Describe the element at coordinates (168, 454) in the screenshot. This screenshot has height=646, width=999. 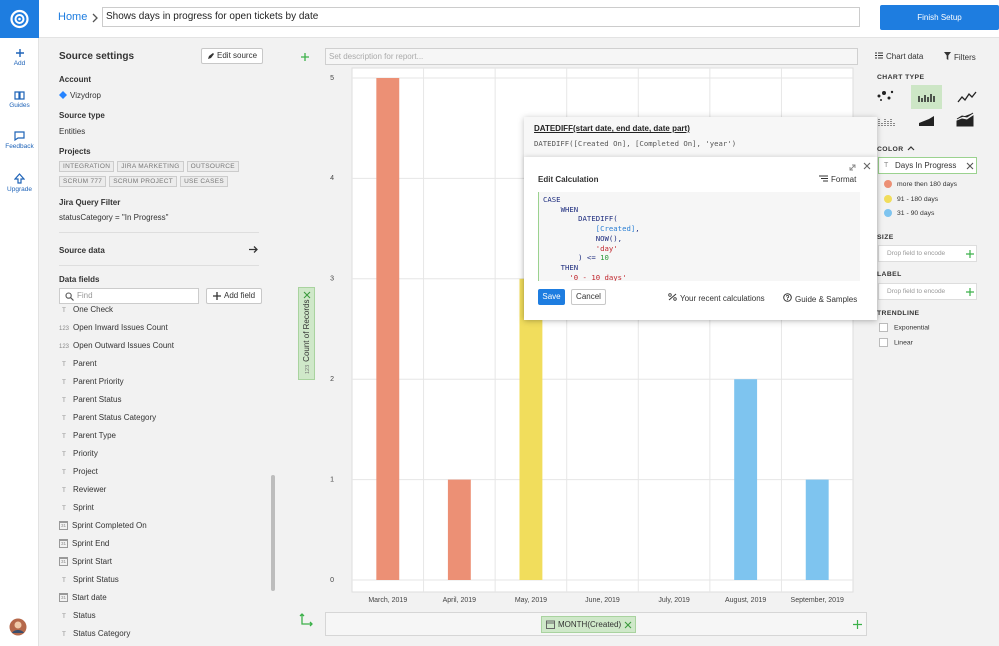
I see `data-field: T Priority` at that location.